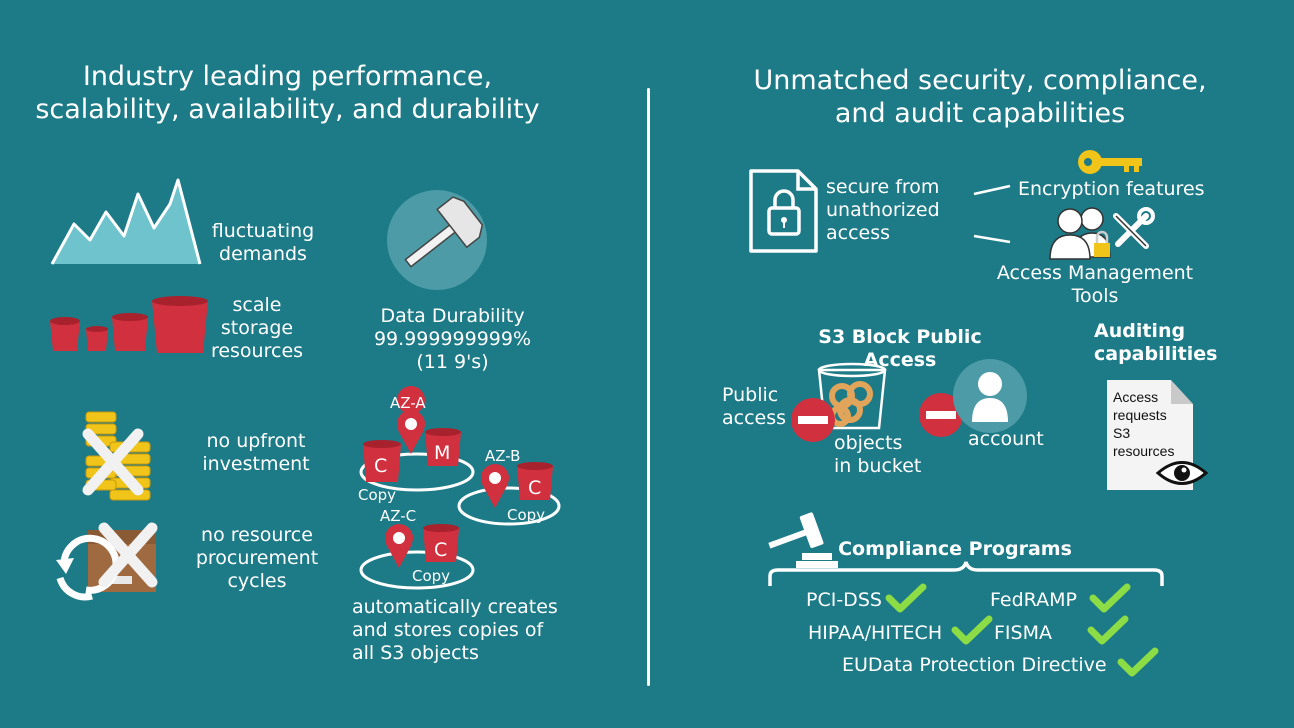  What do you see at coordinates (858, 233) in the screenshot?
I see `secure-line3: access` at bounding box center [858, 233].